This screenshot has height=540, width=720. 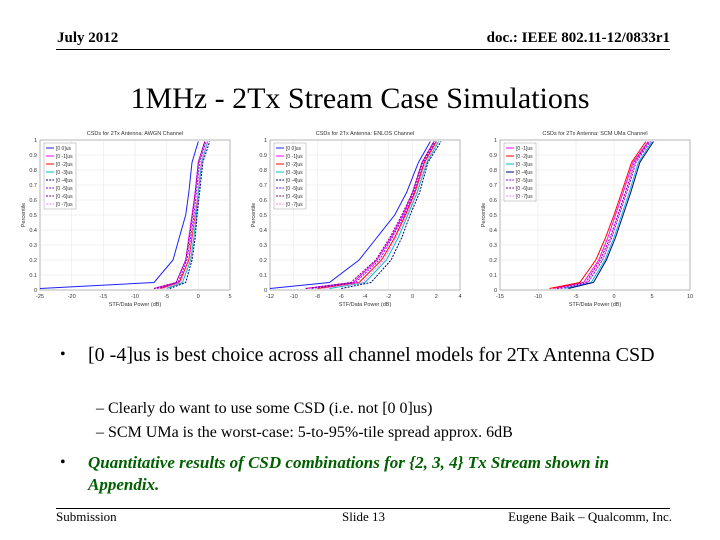 What do you see at coordinates (365, 134) in the screenshot?
I see `chart-title: CSDs for 2Tx Antenna: ENLOS Channel` at bounding box center [365, 134].